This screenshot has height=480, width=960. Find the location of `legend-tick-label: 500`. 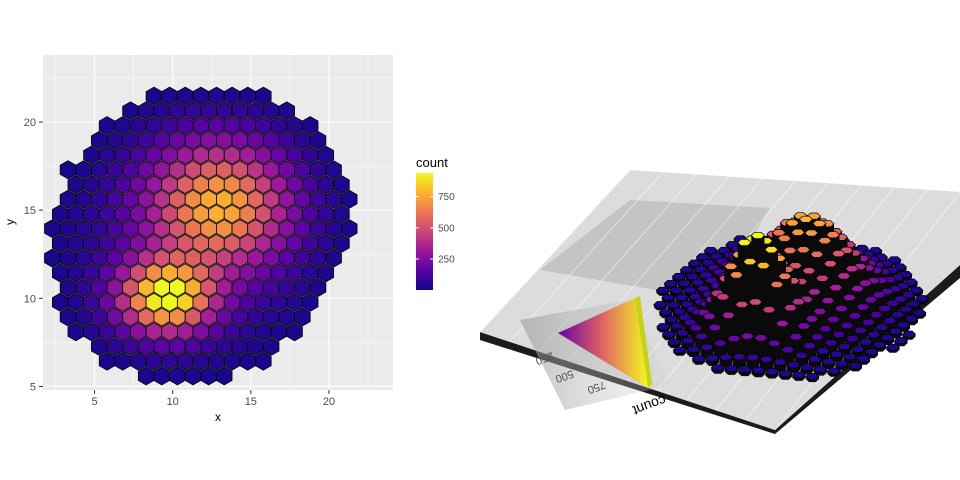

legend-tick-label: 500 is located at coordinates (446, 228).